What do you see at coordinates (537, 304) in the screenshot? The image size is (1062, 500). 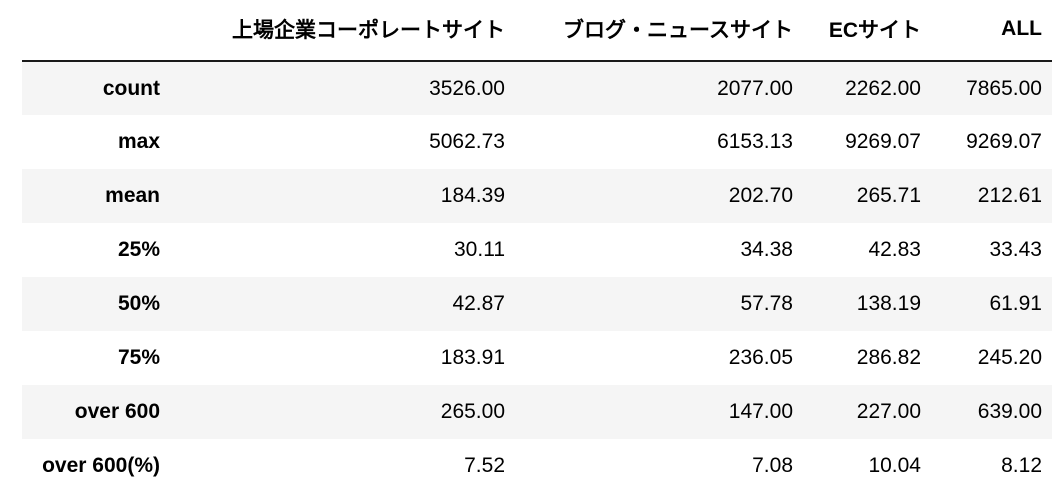 I see `table-row: 50% 42.87 57.78 138.19 61.91` at bounding box center [537, 304].